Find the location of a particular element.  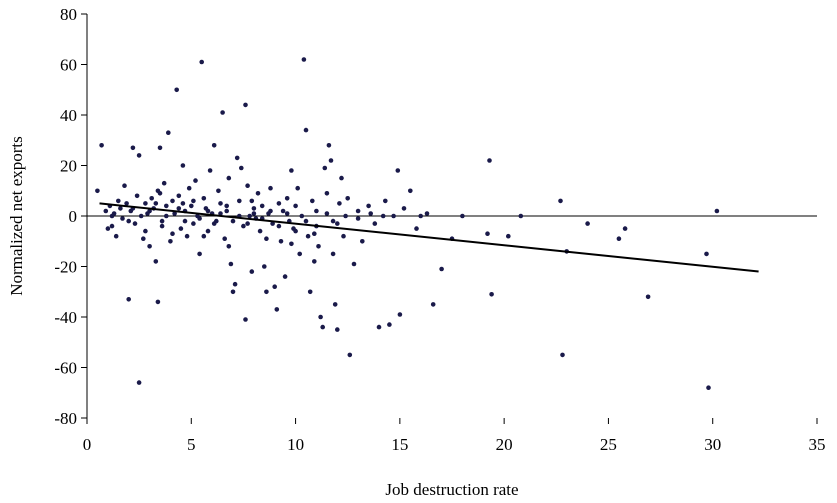

x-tick-label: 30 is located at coordinates (712, 444).